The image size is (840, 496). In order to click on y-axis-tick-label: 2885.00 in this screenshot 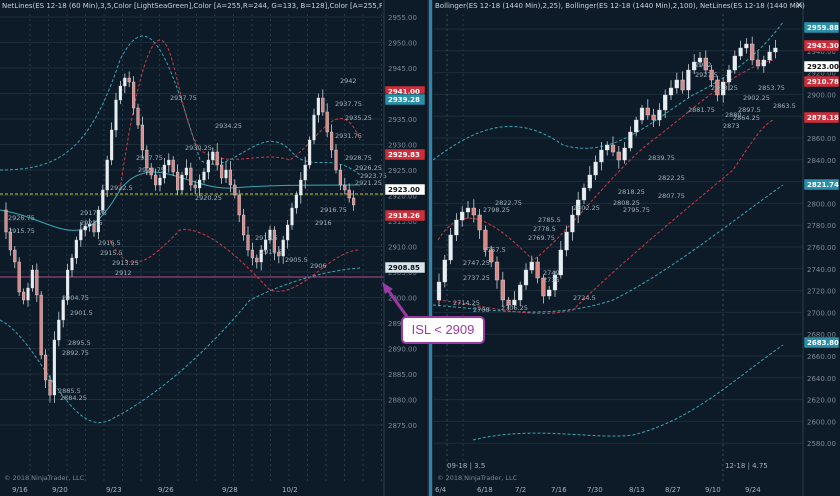, I will do `click(402, 375)`.